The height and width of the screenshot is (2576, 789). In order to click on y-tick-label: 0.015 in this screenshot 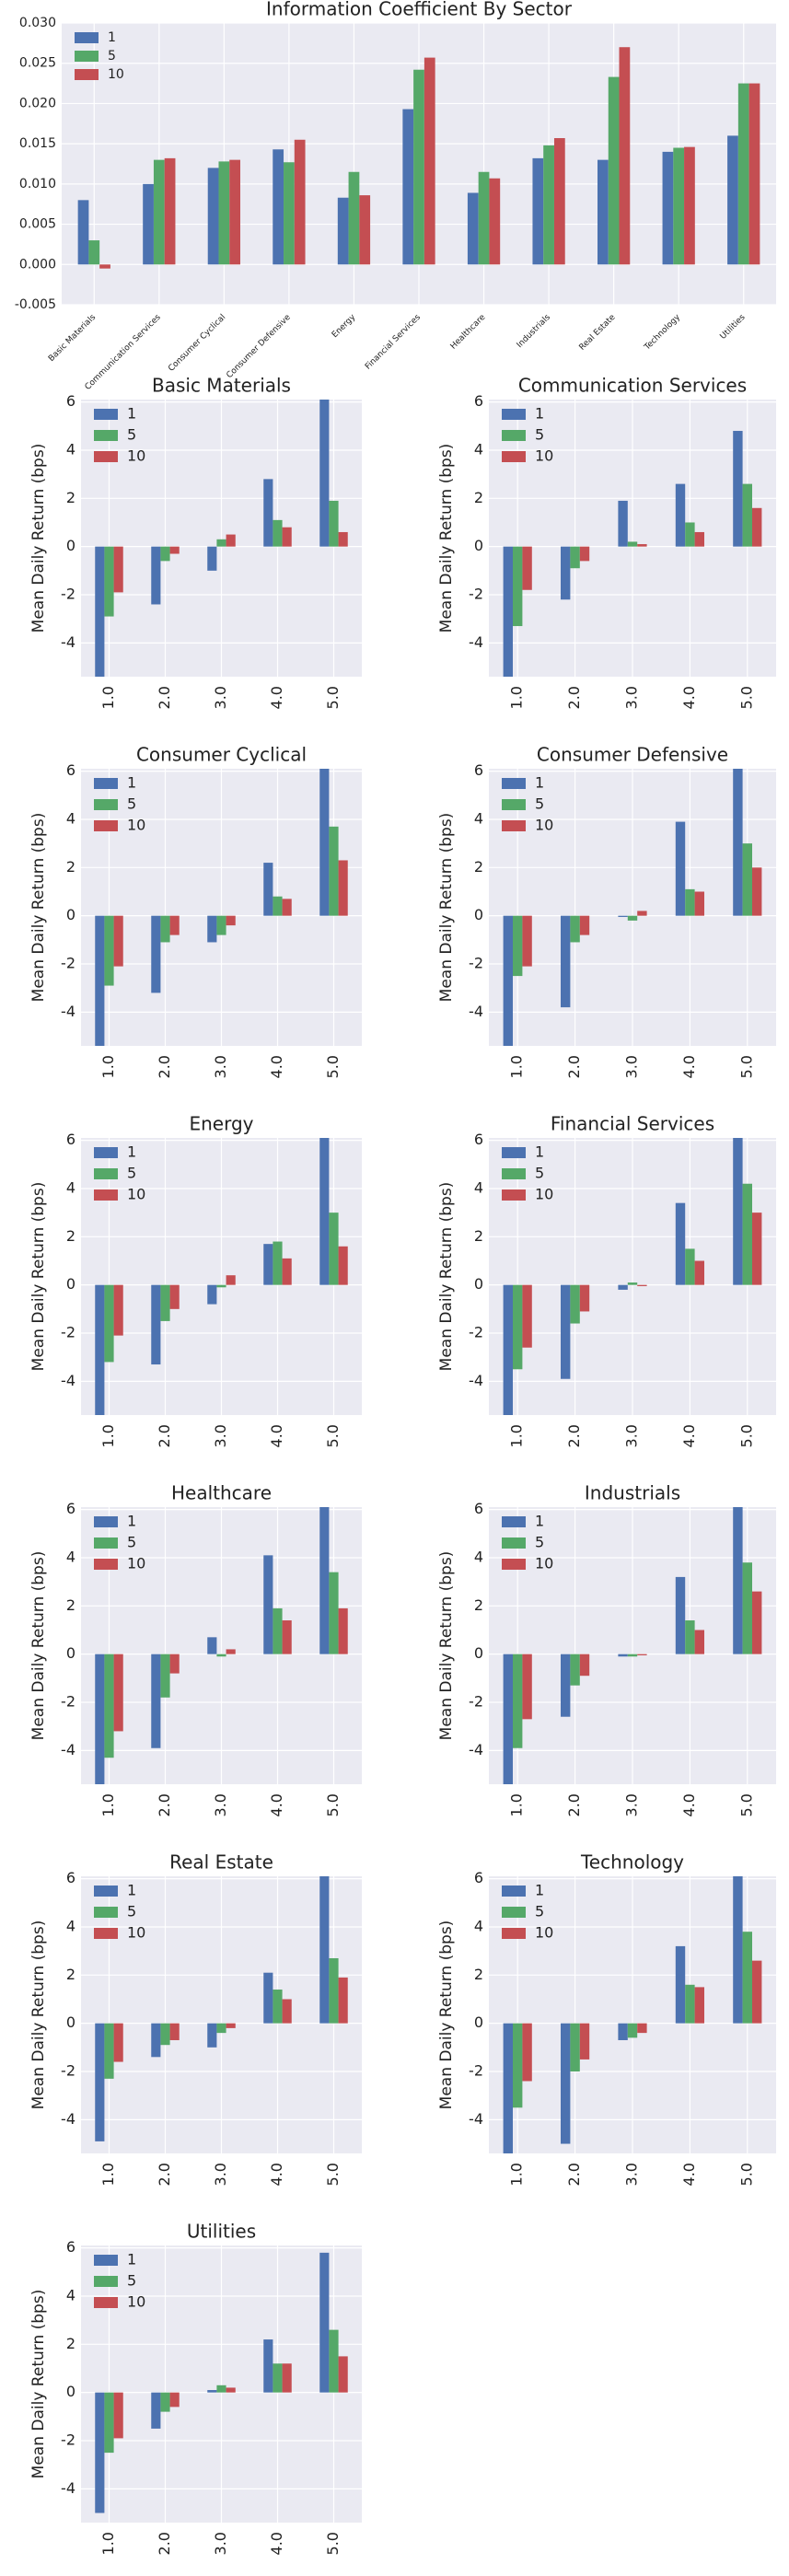, I will do `click(37, 143)`.